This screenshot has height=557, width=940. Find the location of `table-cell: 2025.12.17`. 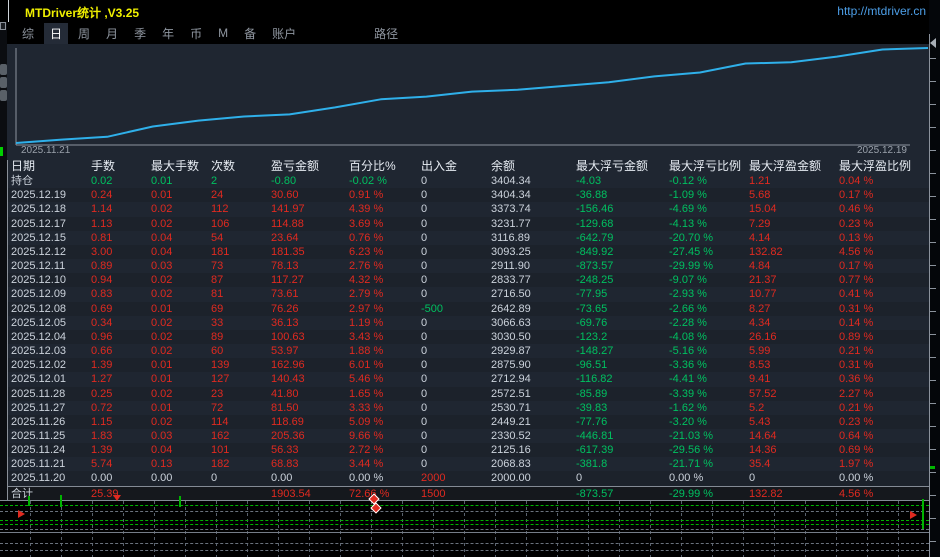

table-cell: 2025.12.17 is located at coordinates (39, 223).